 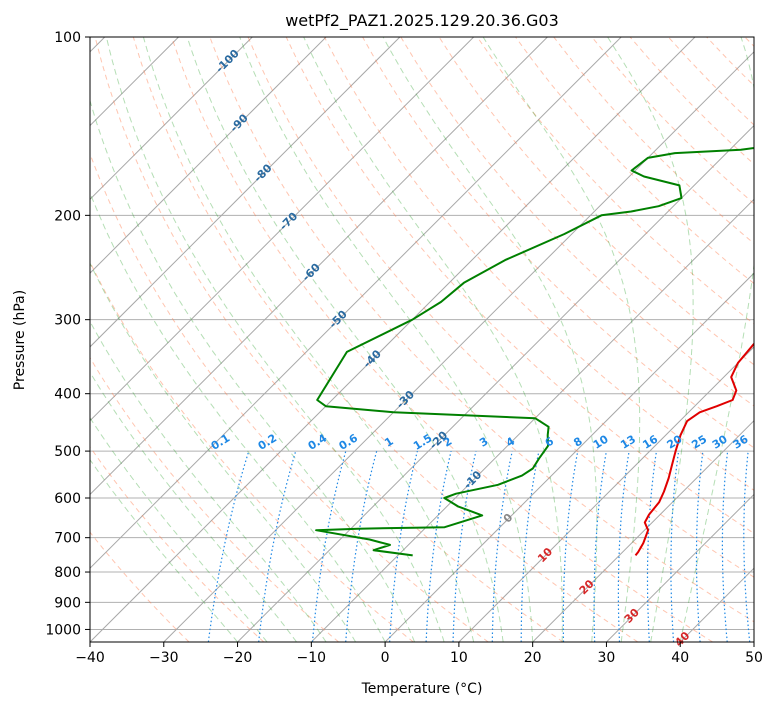 What do you see at coordinates (63, 630) in the screenshot?
I see `y-tick-label: 1000` at bounding box center [63, 630].